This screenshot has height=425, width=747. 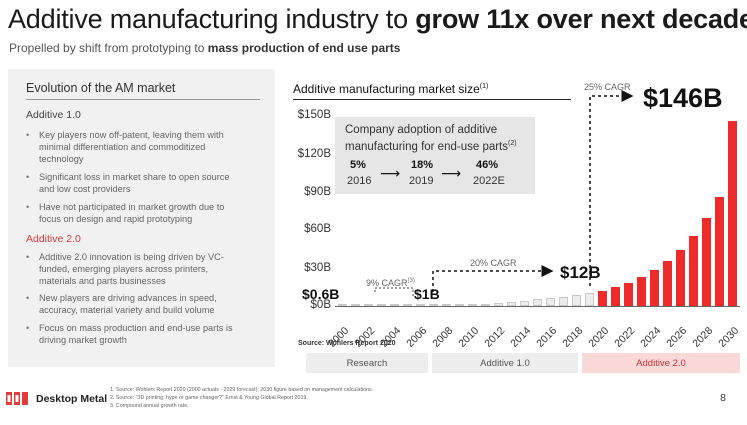 What do you see at coordinates (493, 263) in the screenshot?
I see `cagr-label-20: 20% CAGR` at bounding box center [493, 263].